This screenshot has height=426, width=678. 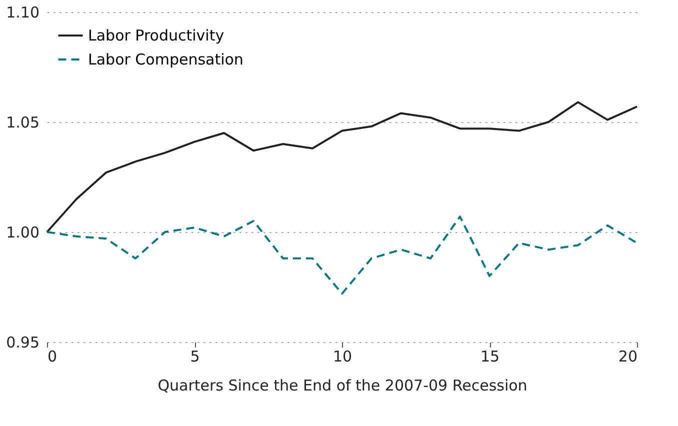 I want to click on x-axis-title: Quarters Since the End of the 2007-09 Recession, so click(x=343, y=385).